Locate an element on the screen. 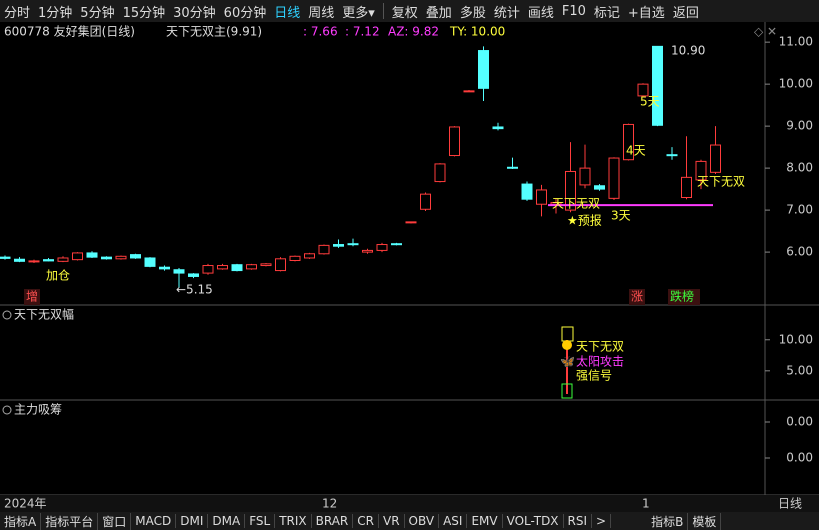 The width and height of the screenshot is (819, 530). indicator-tab: MACD is located at coordinates (154, 521).